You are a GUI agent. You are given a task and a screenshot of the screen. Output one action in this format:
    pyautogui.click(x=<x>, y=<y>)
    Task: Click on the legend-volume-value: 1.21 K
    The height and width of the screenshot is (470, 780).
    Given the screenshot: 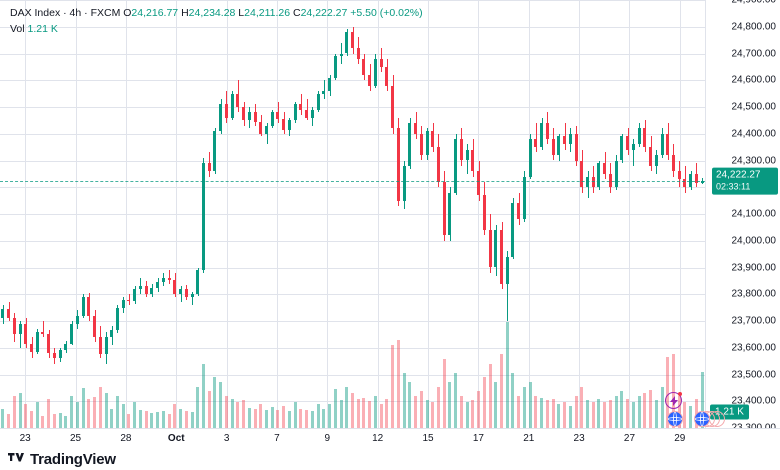 What is the action you would take?
    pyautogui.click(x=42, y=29)
    